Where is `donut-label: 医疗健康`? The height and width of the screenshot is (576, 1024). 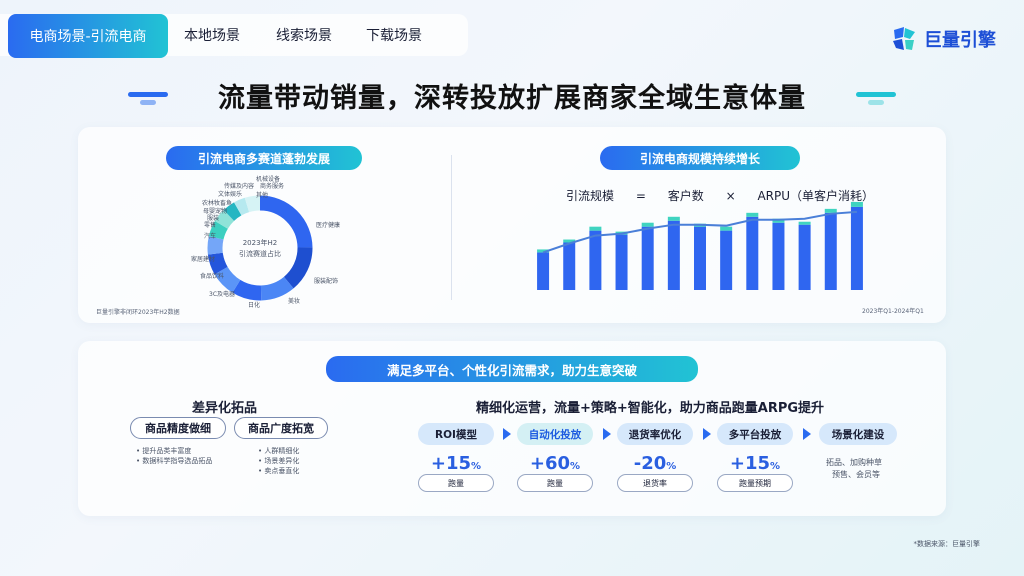 donut-label: 医疗健康 is located at coordinates (328, 225).